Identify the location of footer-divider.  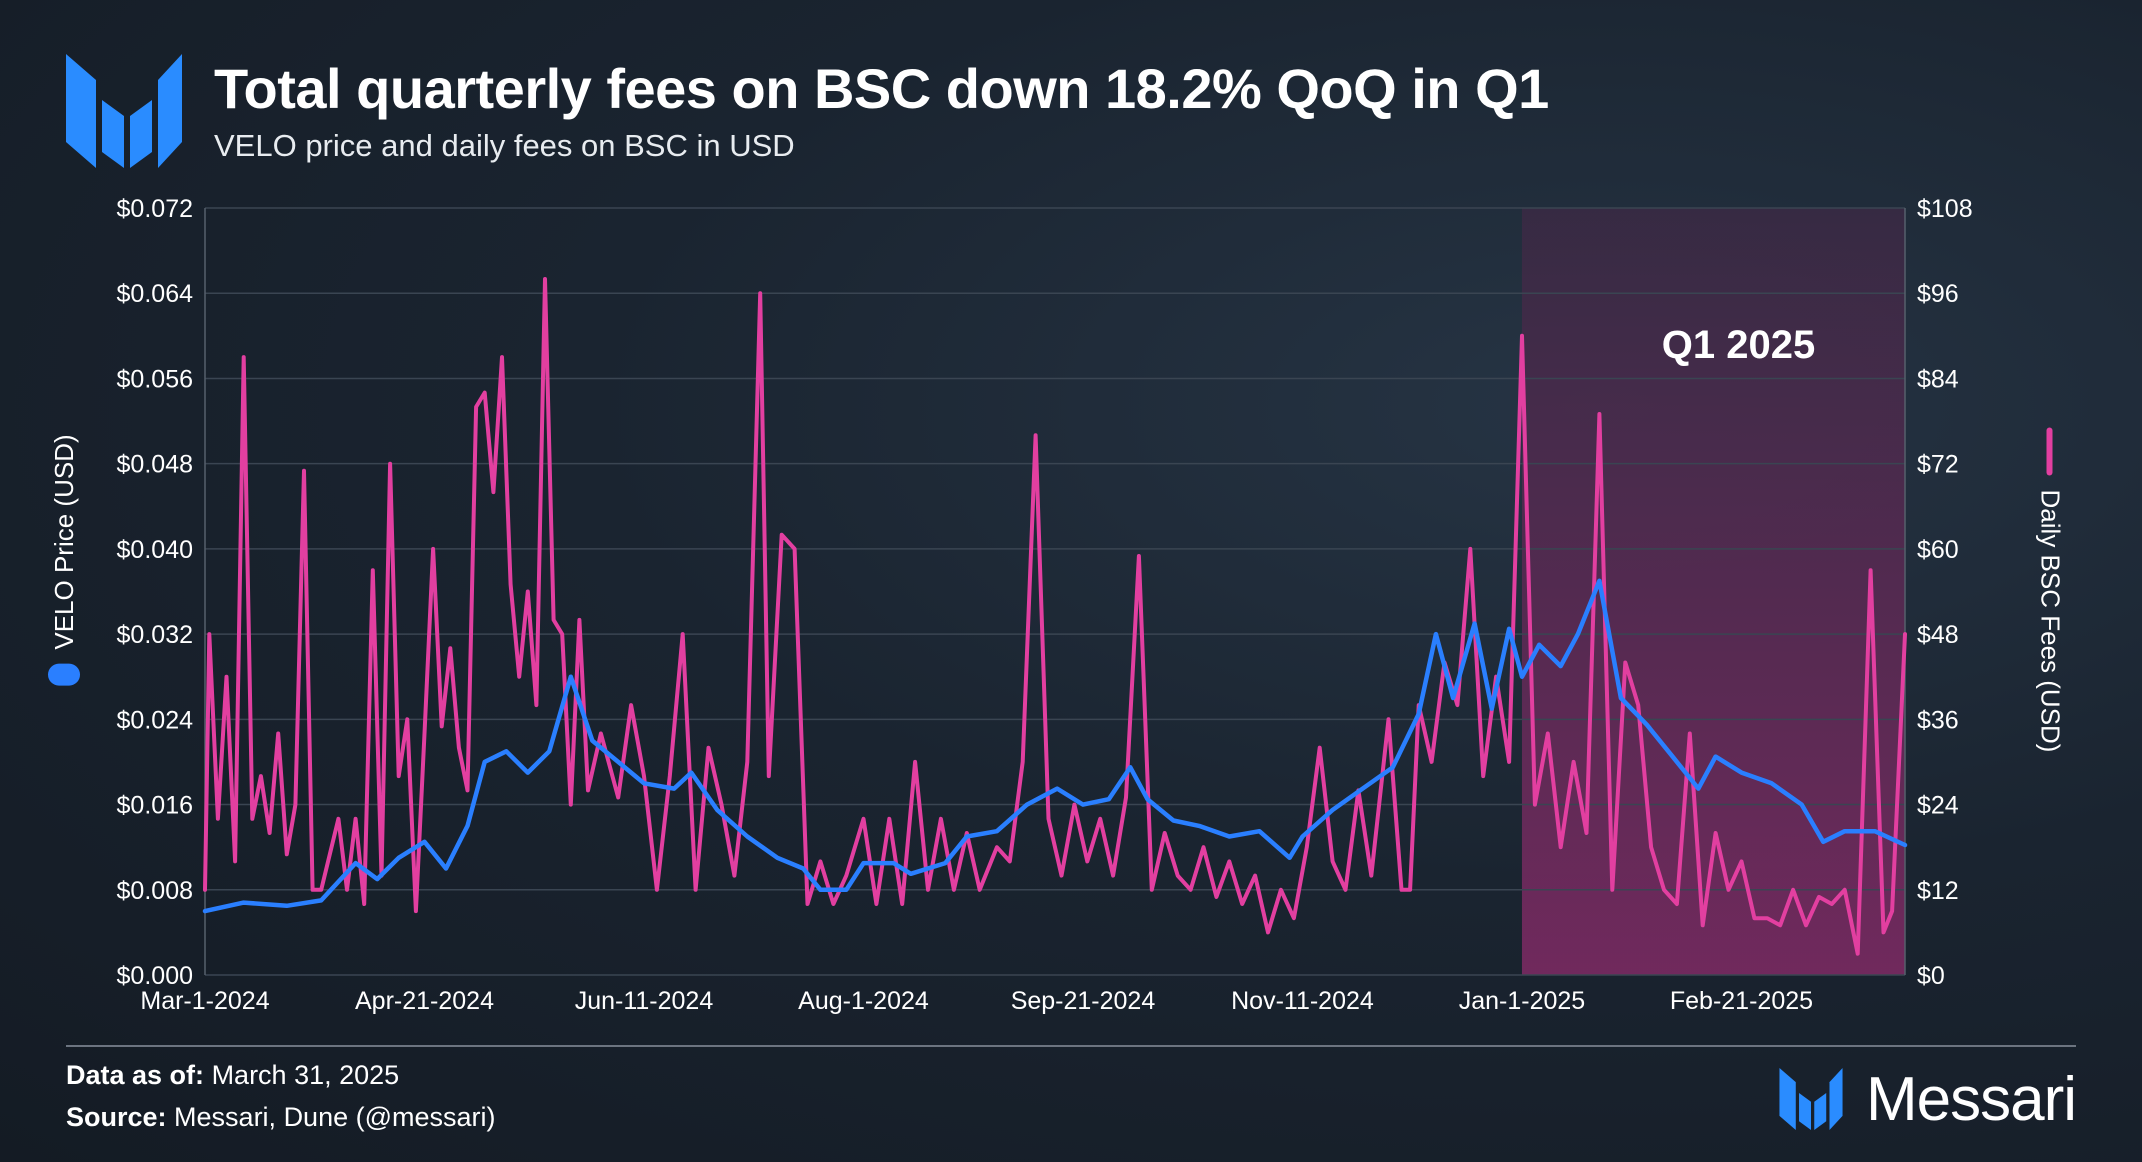
(1071, 1046).